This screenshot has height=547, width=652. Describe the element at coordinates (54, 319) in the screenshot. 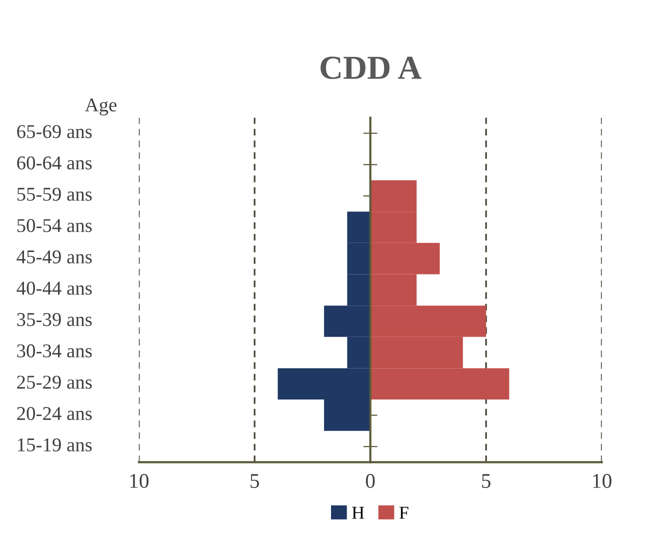

I see `y-tick-label: 35-39 ans` at that location.